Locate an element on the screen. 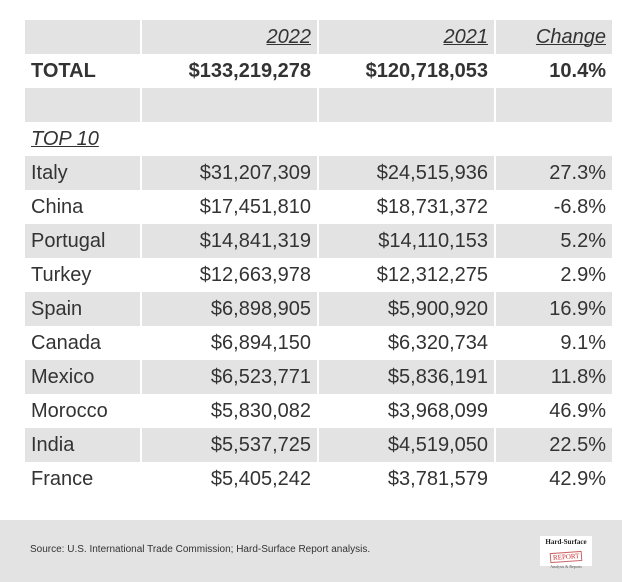 The width and height of the screenshot is (622, 582). table-row: Portugal $14,841,319 $14,110,153 5.2% is located at coordinates (318, 241).